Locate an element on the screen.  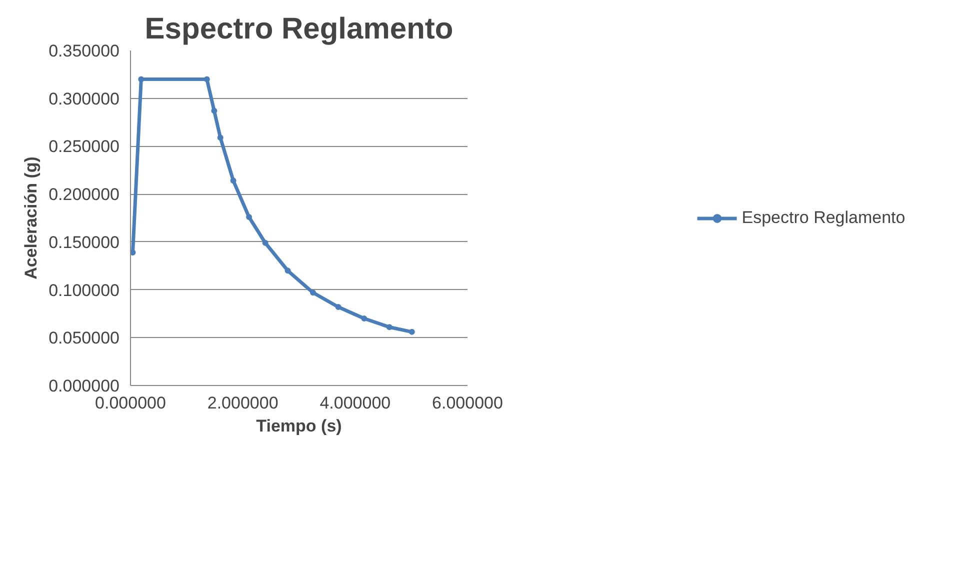
y-tick-label: 0.100000 is located at coordinates (84, 290).